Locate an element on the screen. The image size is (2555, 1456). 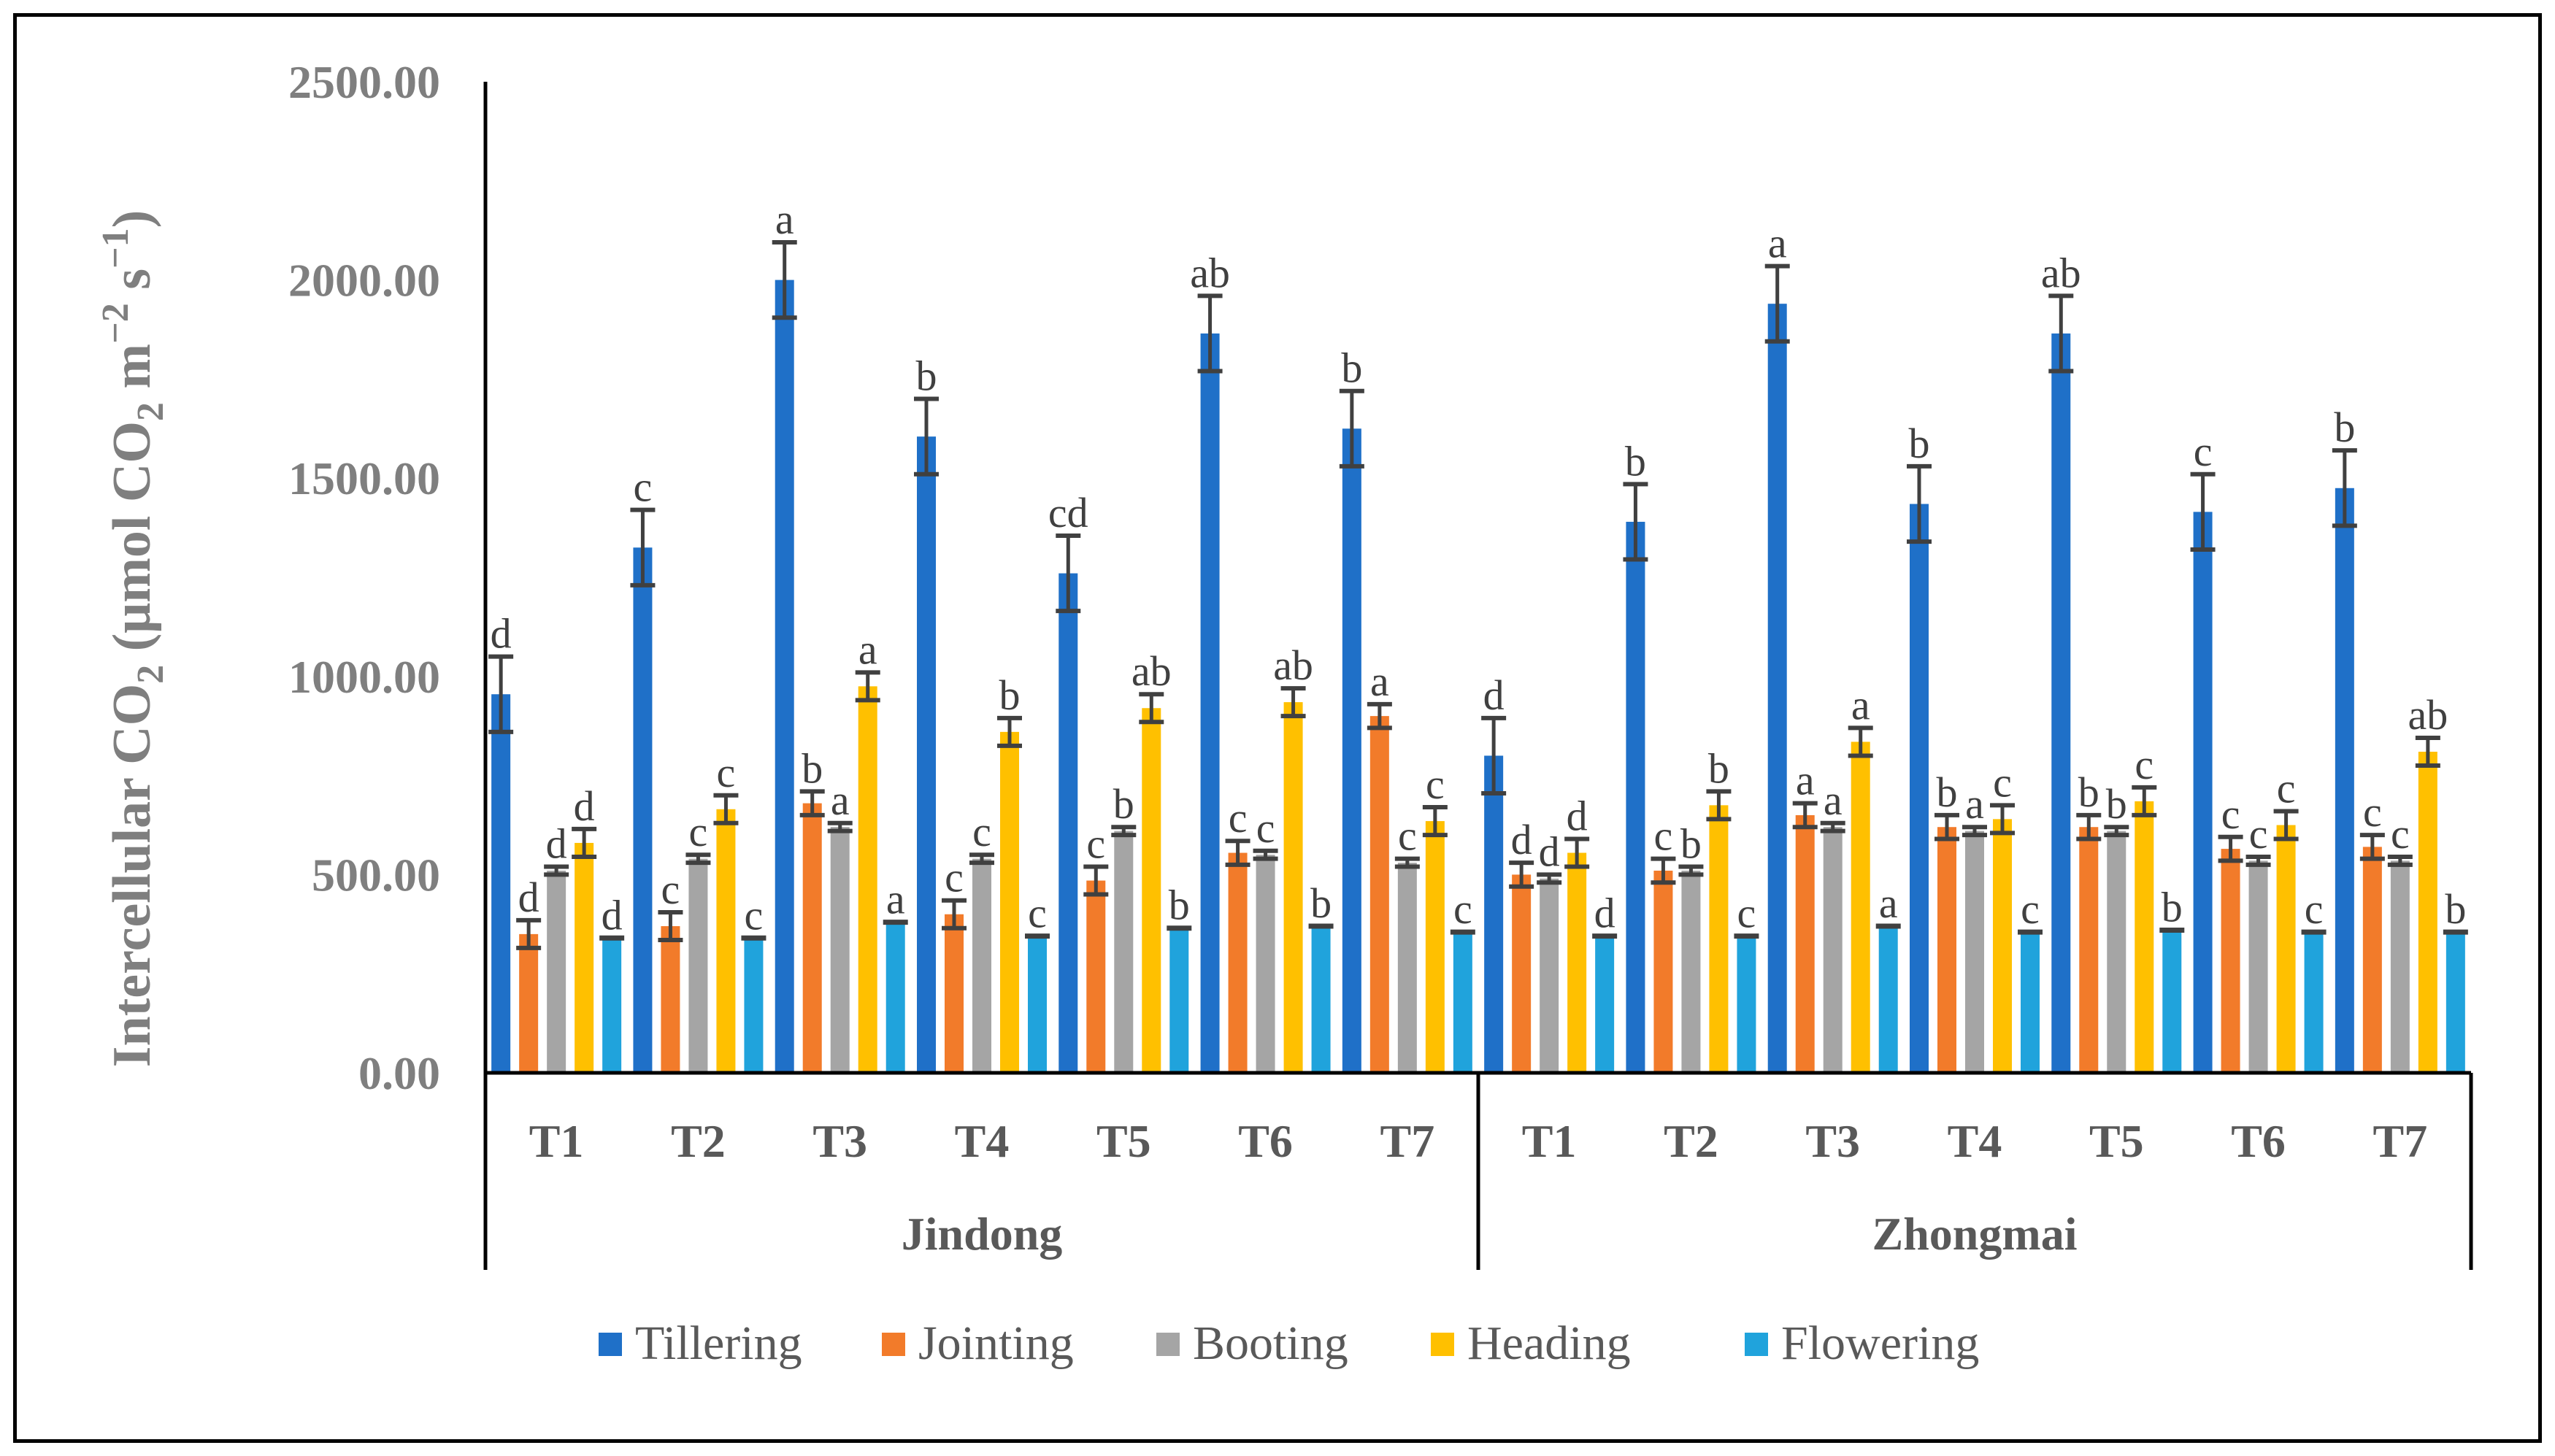
y-axis-unit-close: ) is located at coordinates (132, 219).